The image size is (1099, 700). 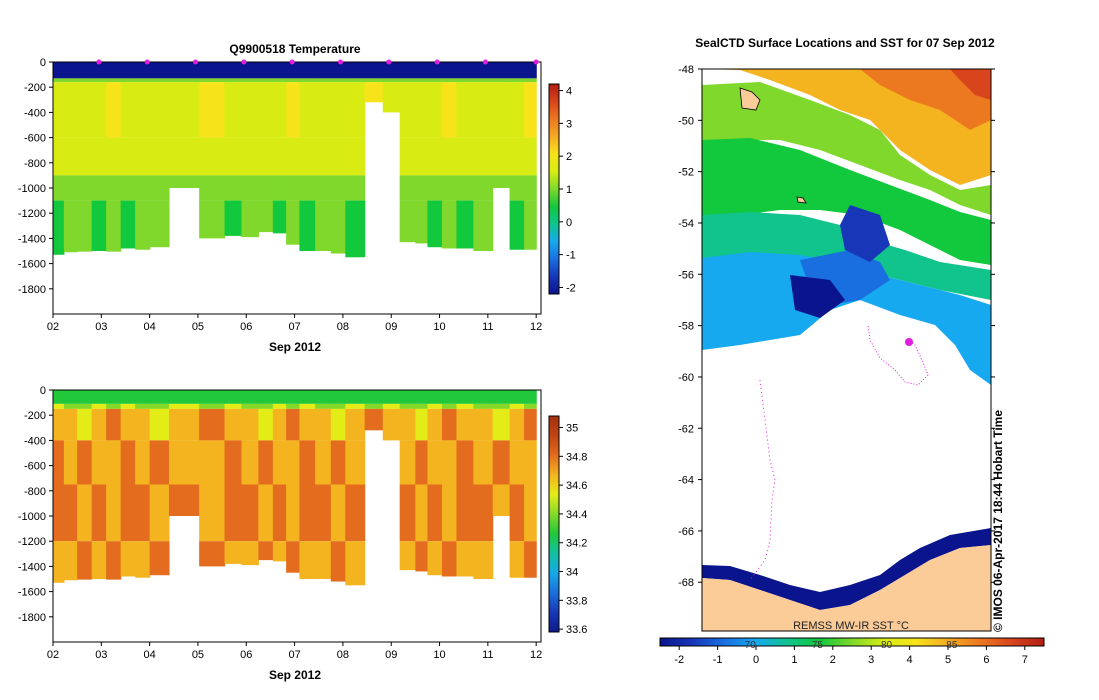 I want to click on lat-tick-label: -64, so click(x=686, y=481).